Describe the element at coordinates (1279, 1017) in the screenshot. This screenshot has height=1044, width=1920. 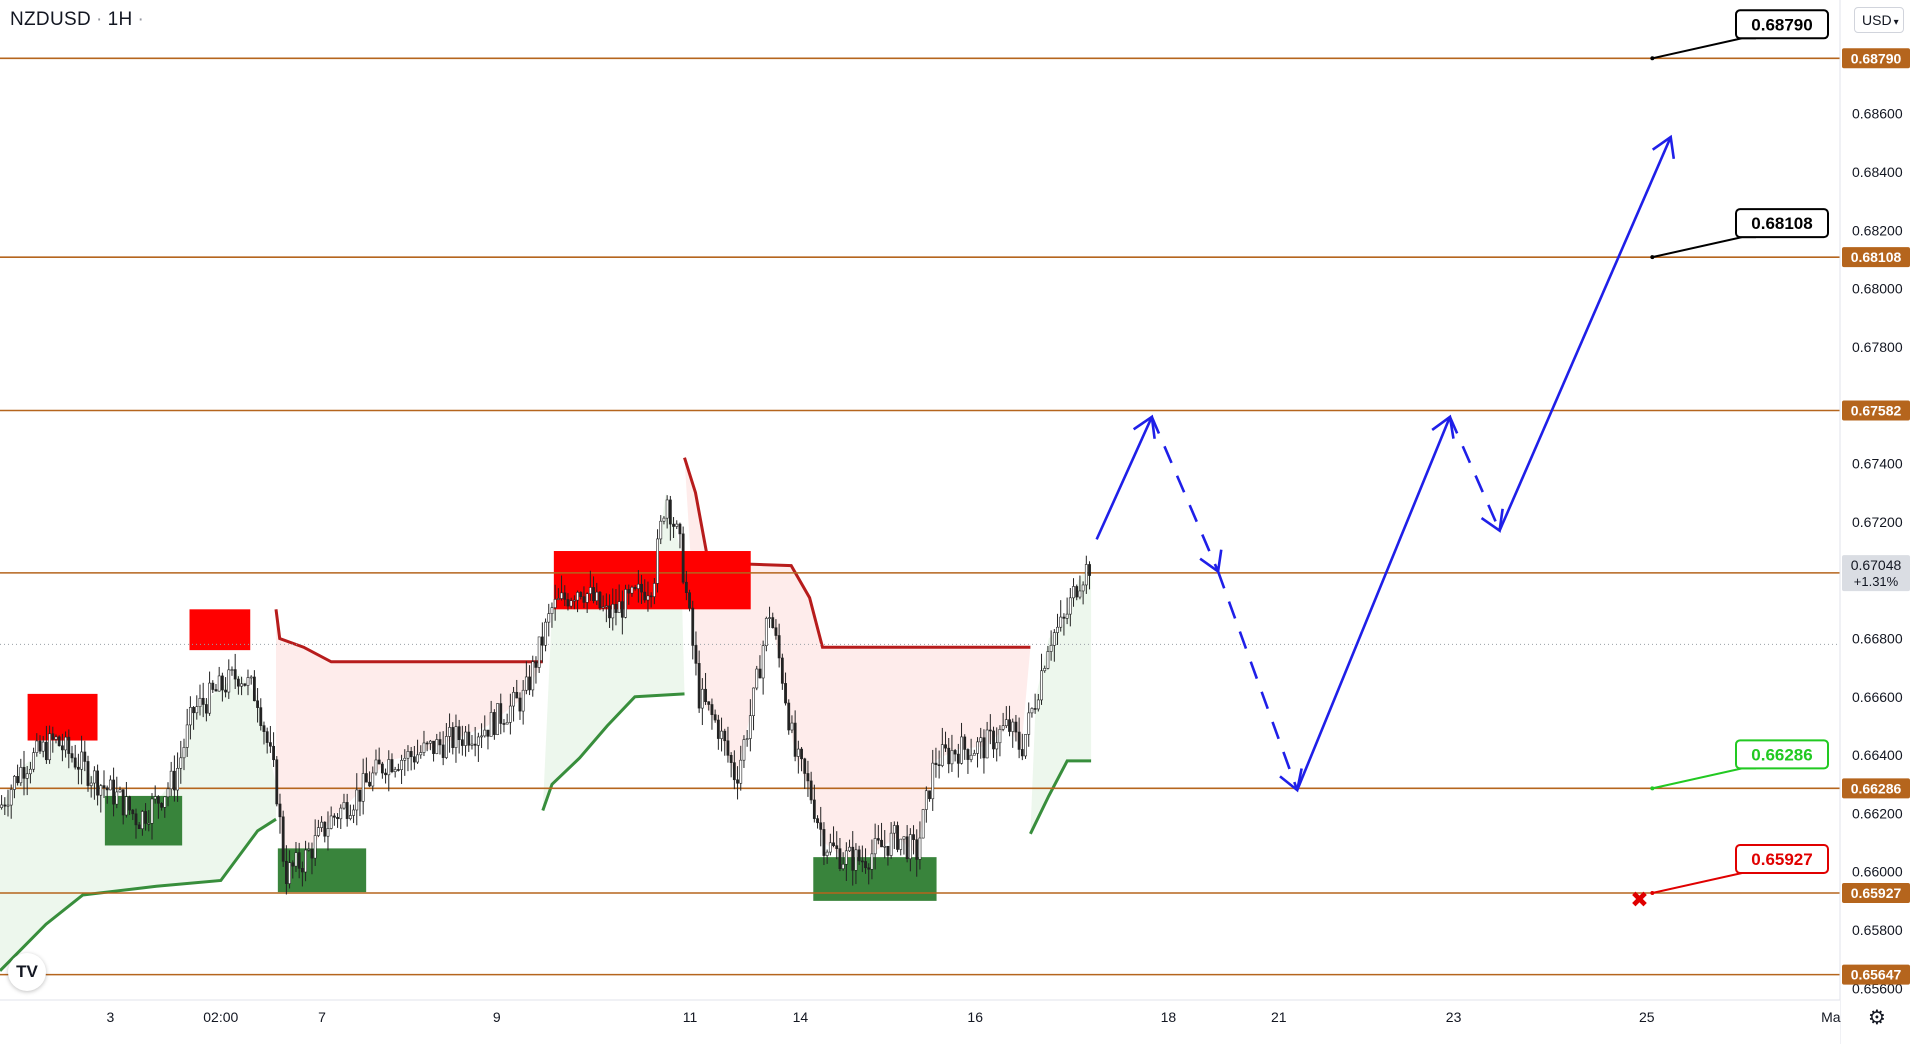
I see `x-tick-label: 21` at that location.